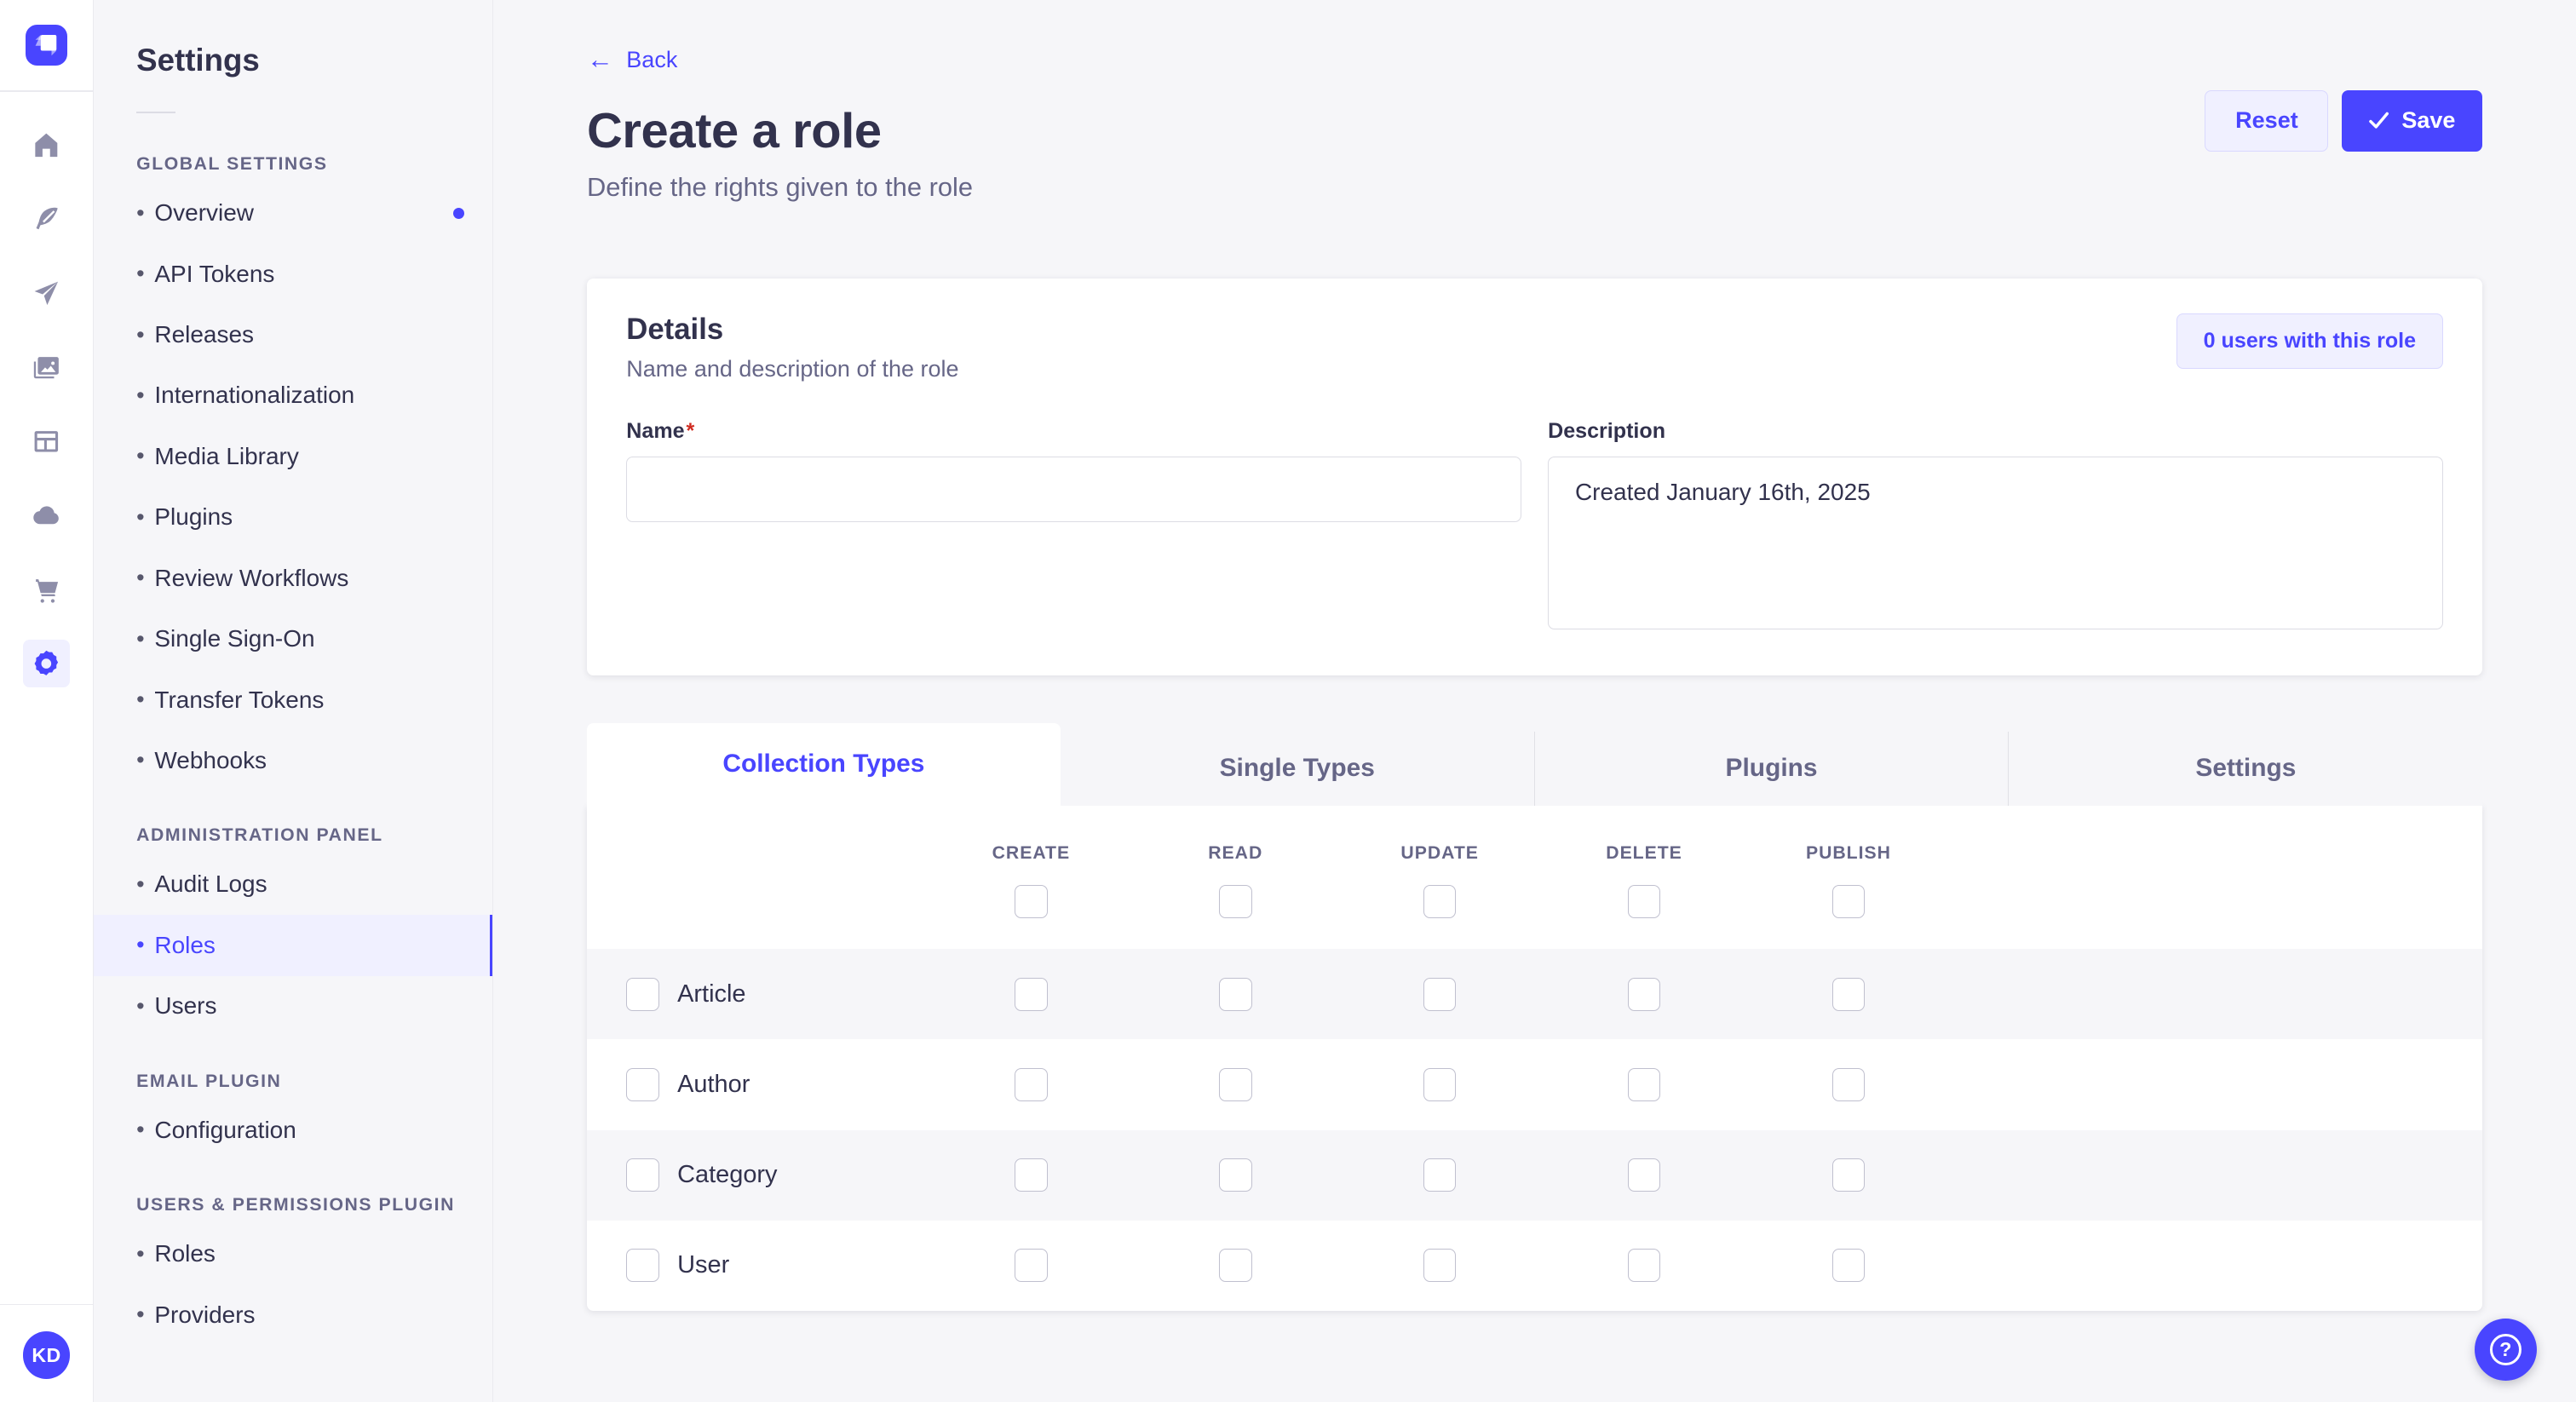 Image resolution: width=2576 pixels, height=1402 pixels. I want to click on sidebar-item-label: Releases, so click(205, 334).